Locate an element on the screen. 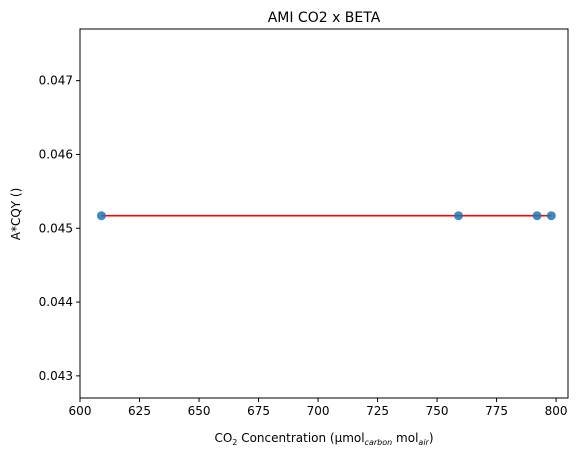  x-axis: 600 625 650 675 700 725 750 775 800 is located at coordinates (318, 408).